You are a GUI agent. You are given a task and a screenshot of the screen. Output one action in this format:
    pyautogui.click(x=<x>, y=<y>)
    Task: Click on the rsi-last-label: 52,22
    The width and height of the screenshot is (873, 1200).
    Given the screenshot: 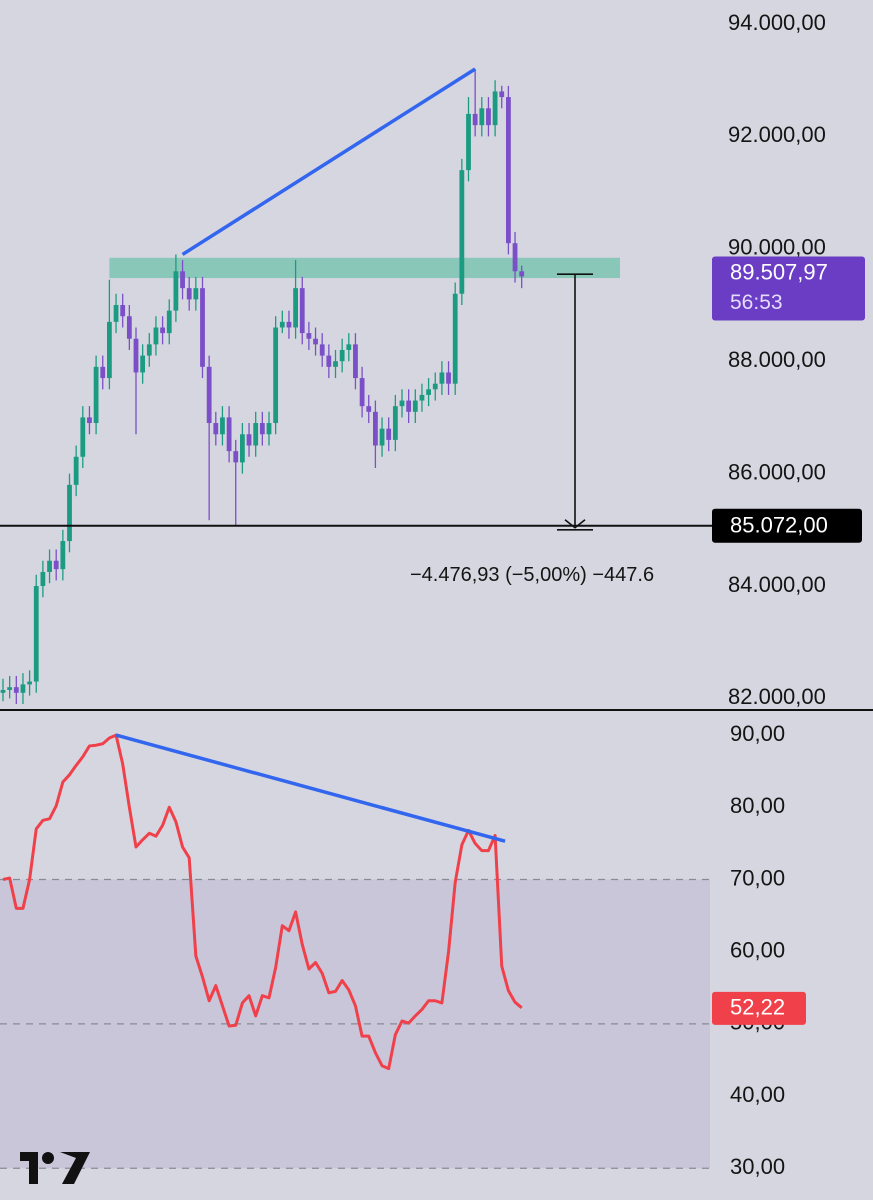 What is the action you would take?
    pyautogui.click(x=757, y=1007)
    